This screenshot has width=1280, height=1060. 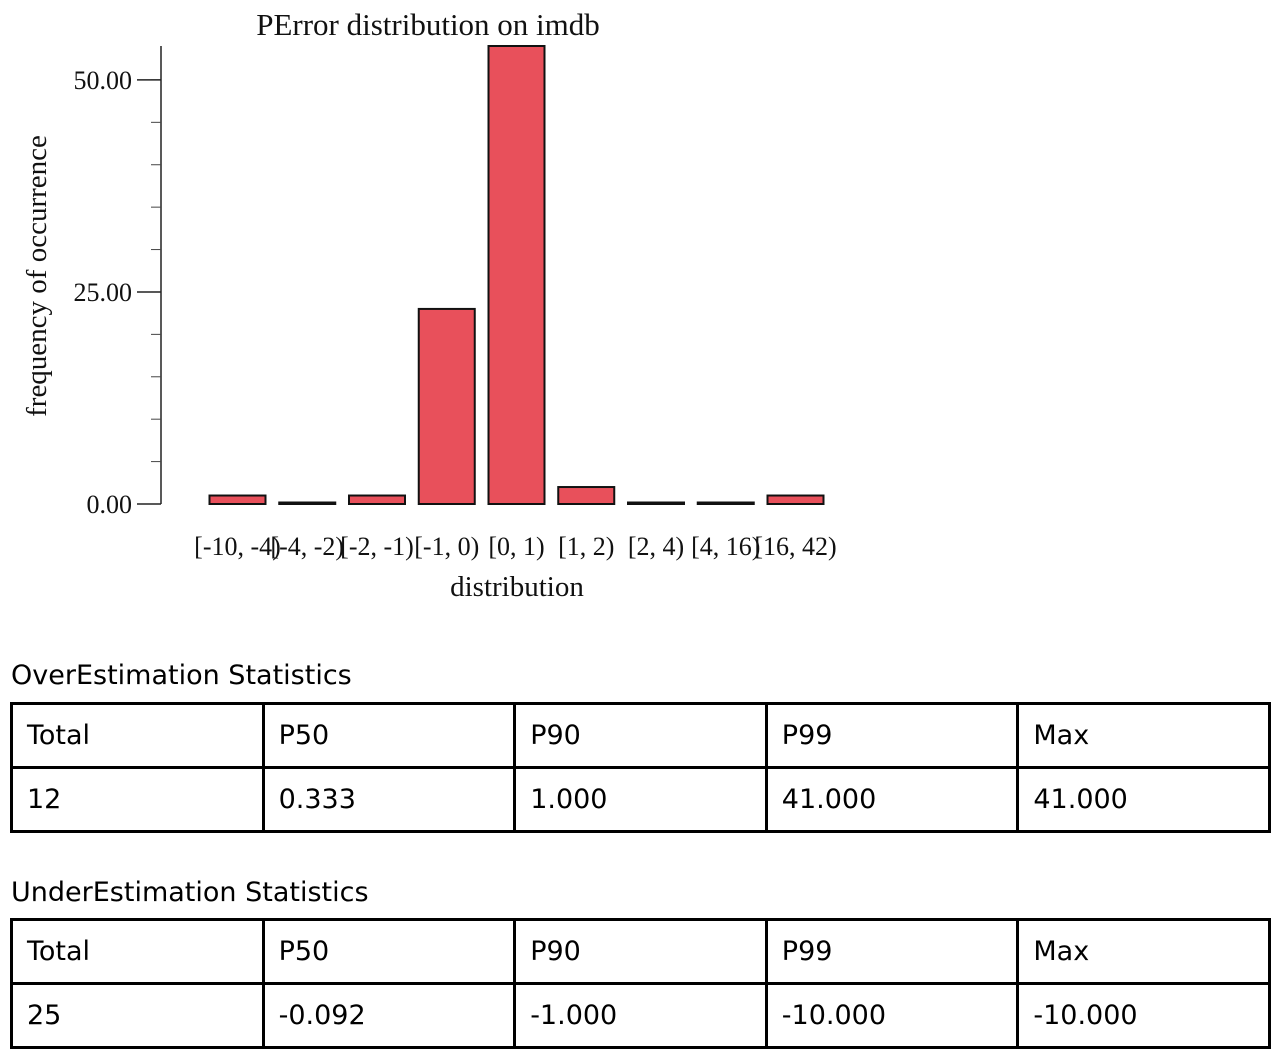 What do you see at coordinates (103, 80) in the screenshot?
I see `y-tick-label: 50.00` at bounding box center [103, 80].